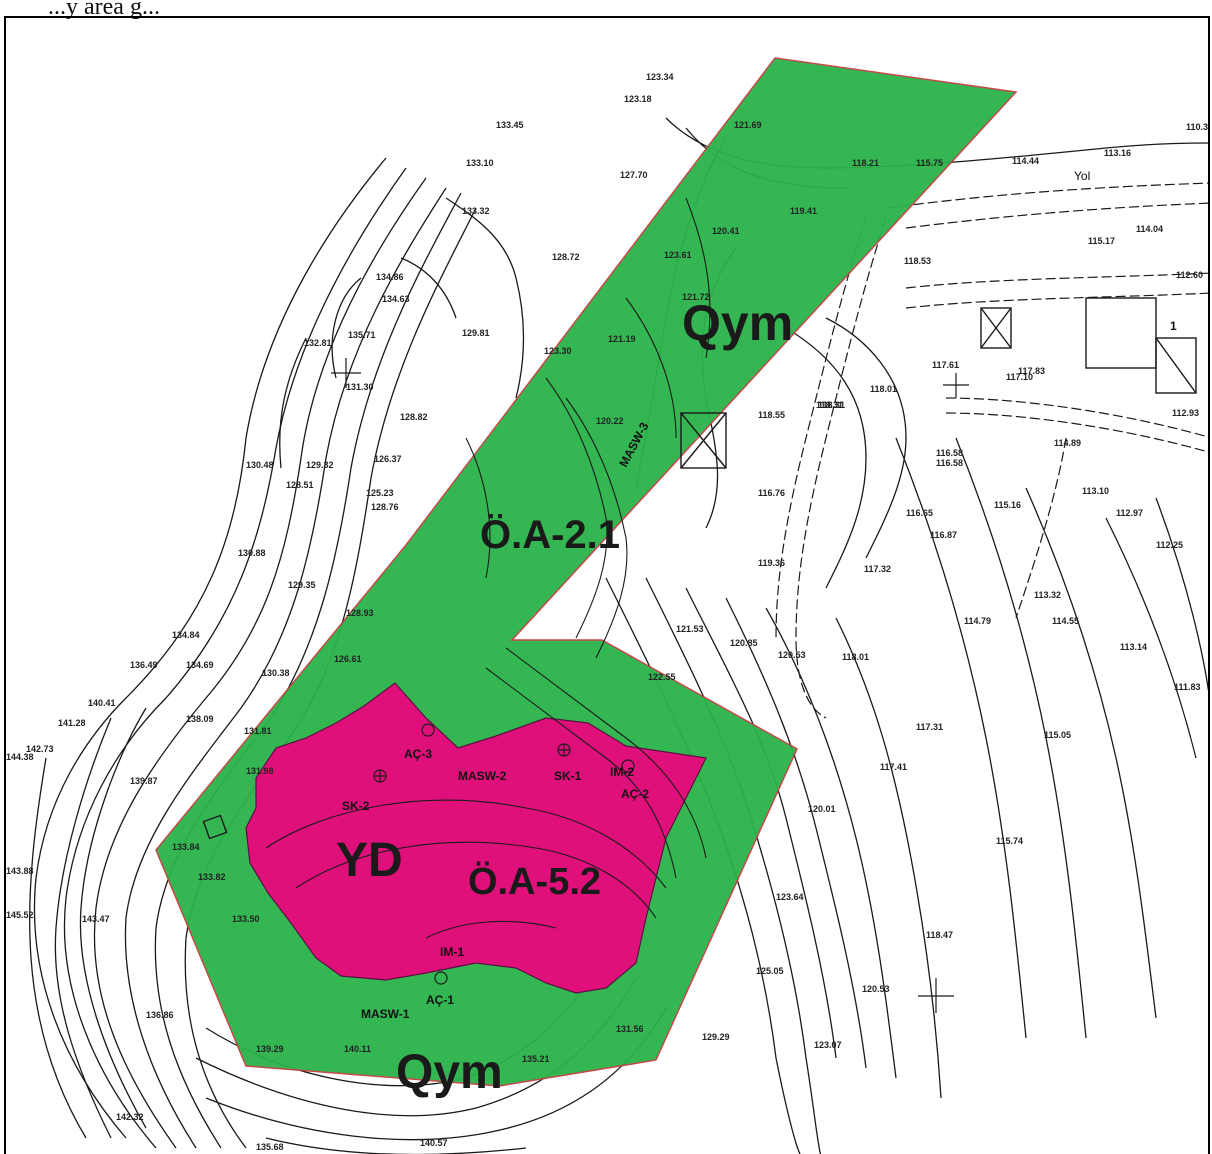 The image size is (1212, 1154). I want to click on elevation-label: 120.41, so click(726, 231).